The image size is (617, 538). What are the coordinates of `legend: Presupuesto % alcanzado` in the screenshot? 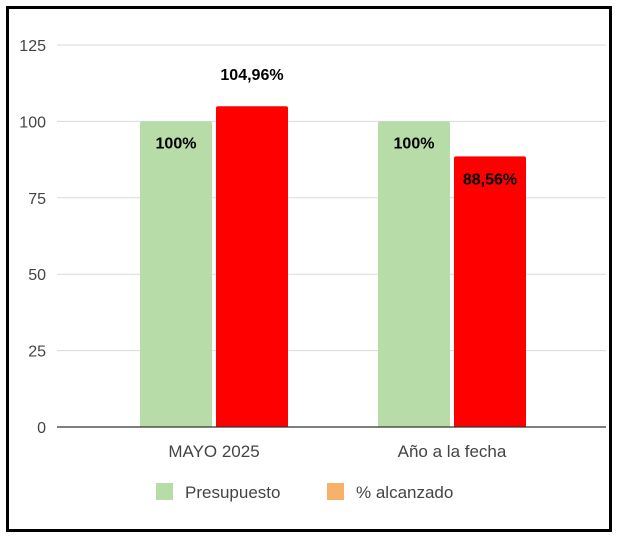 It's located at (304, 492).